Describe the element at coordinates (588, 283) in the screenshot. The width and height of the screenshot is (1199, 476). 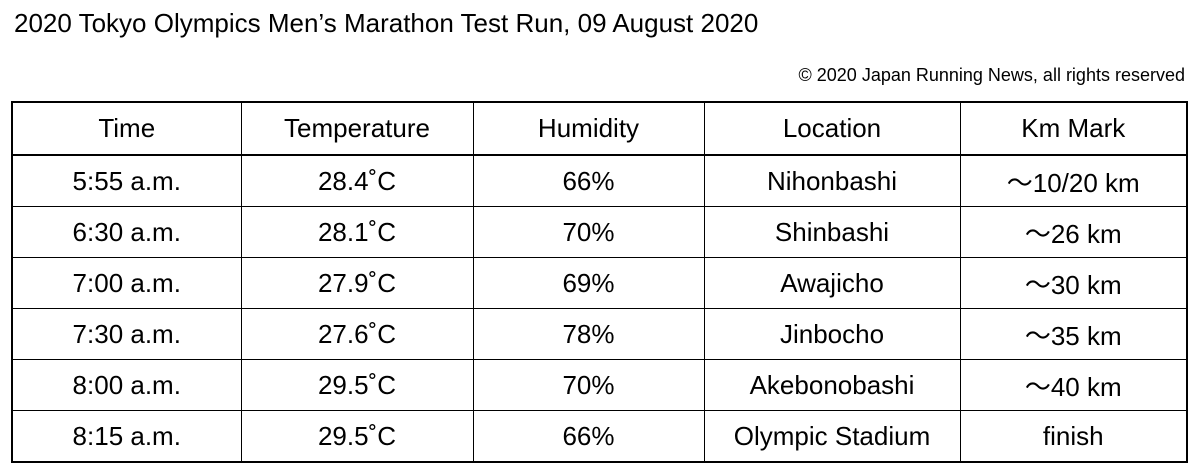
I see `cell-humidity: 69%` at that location.